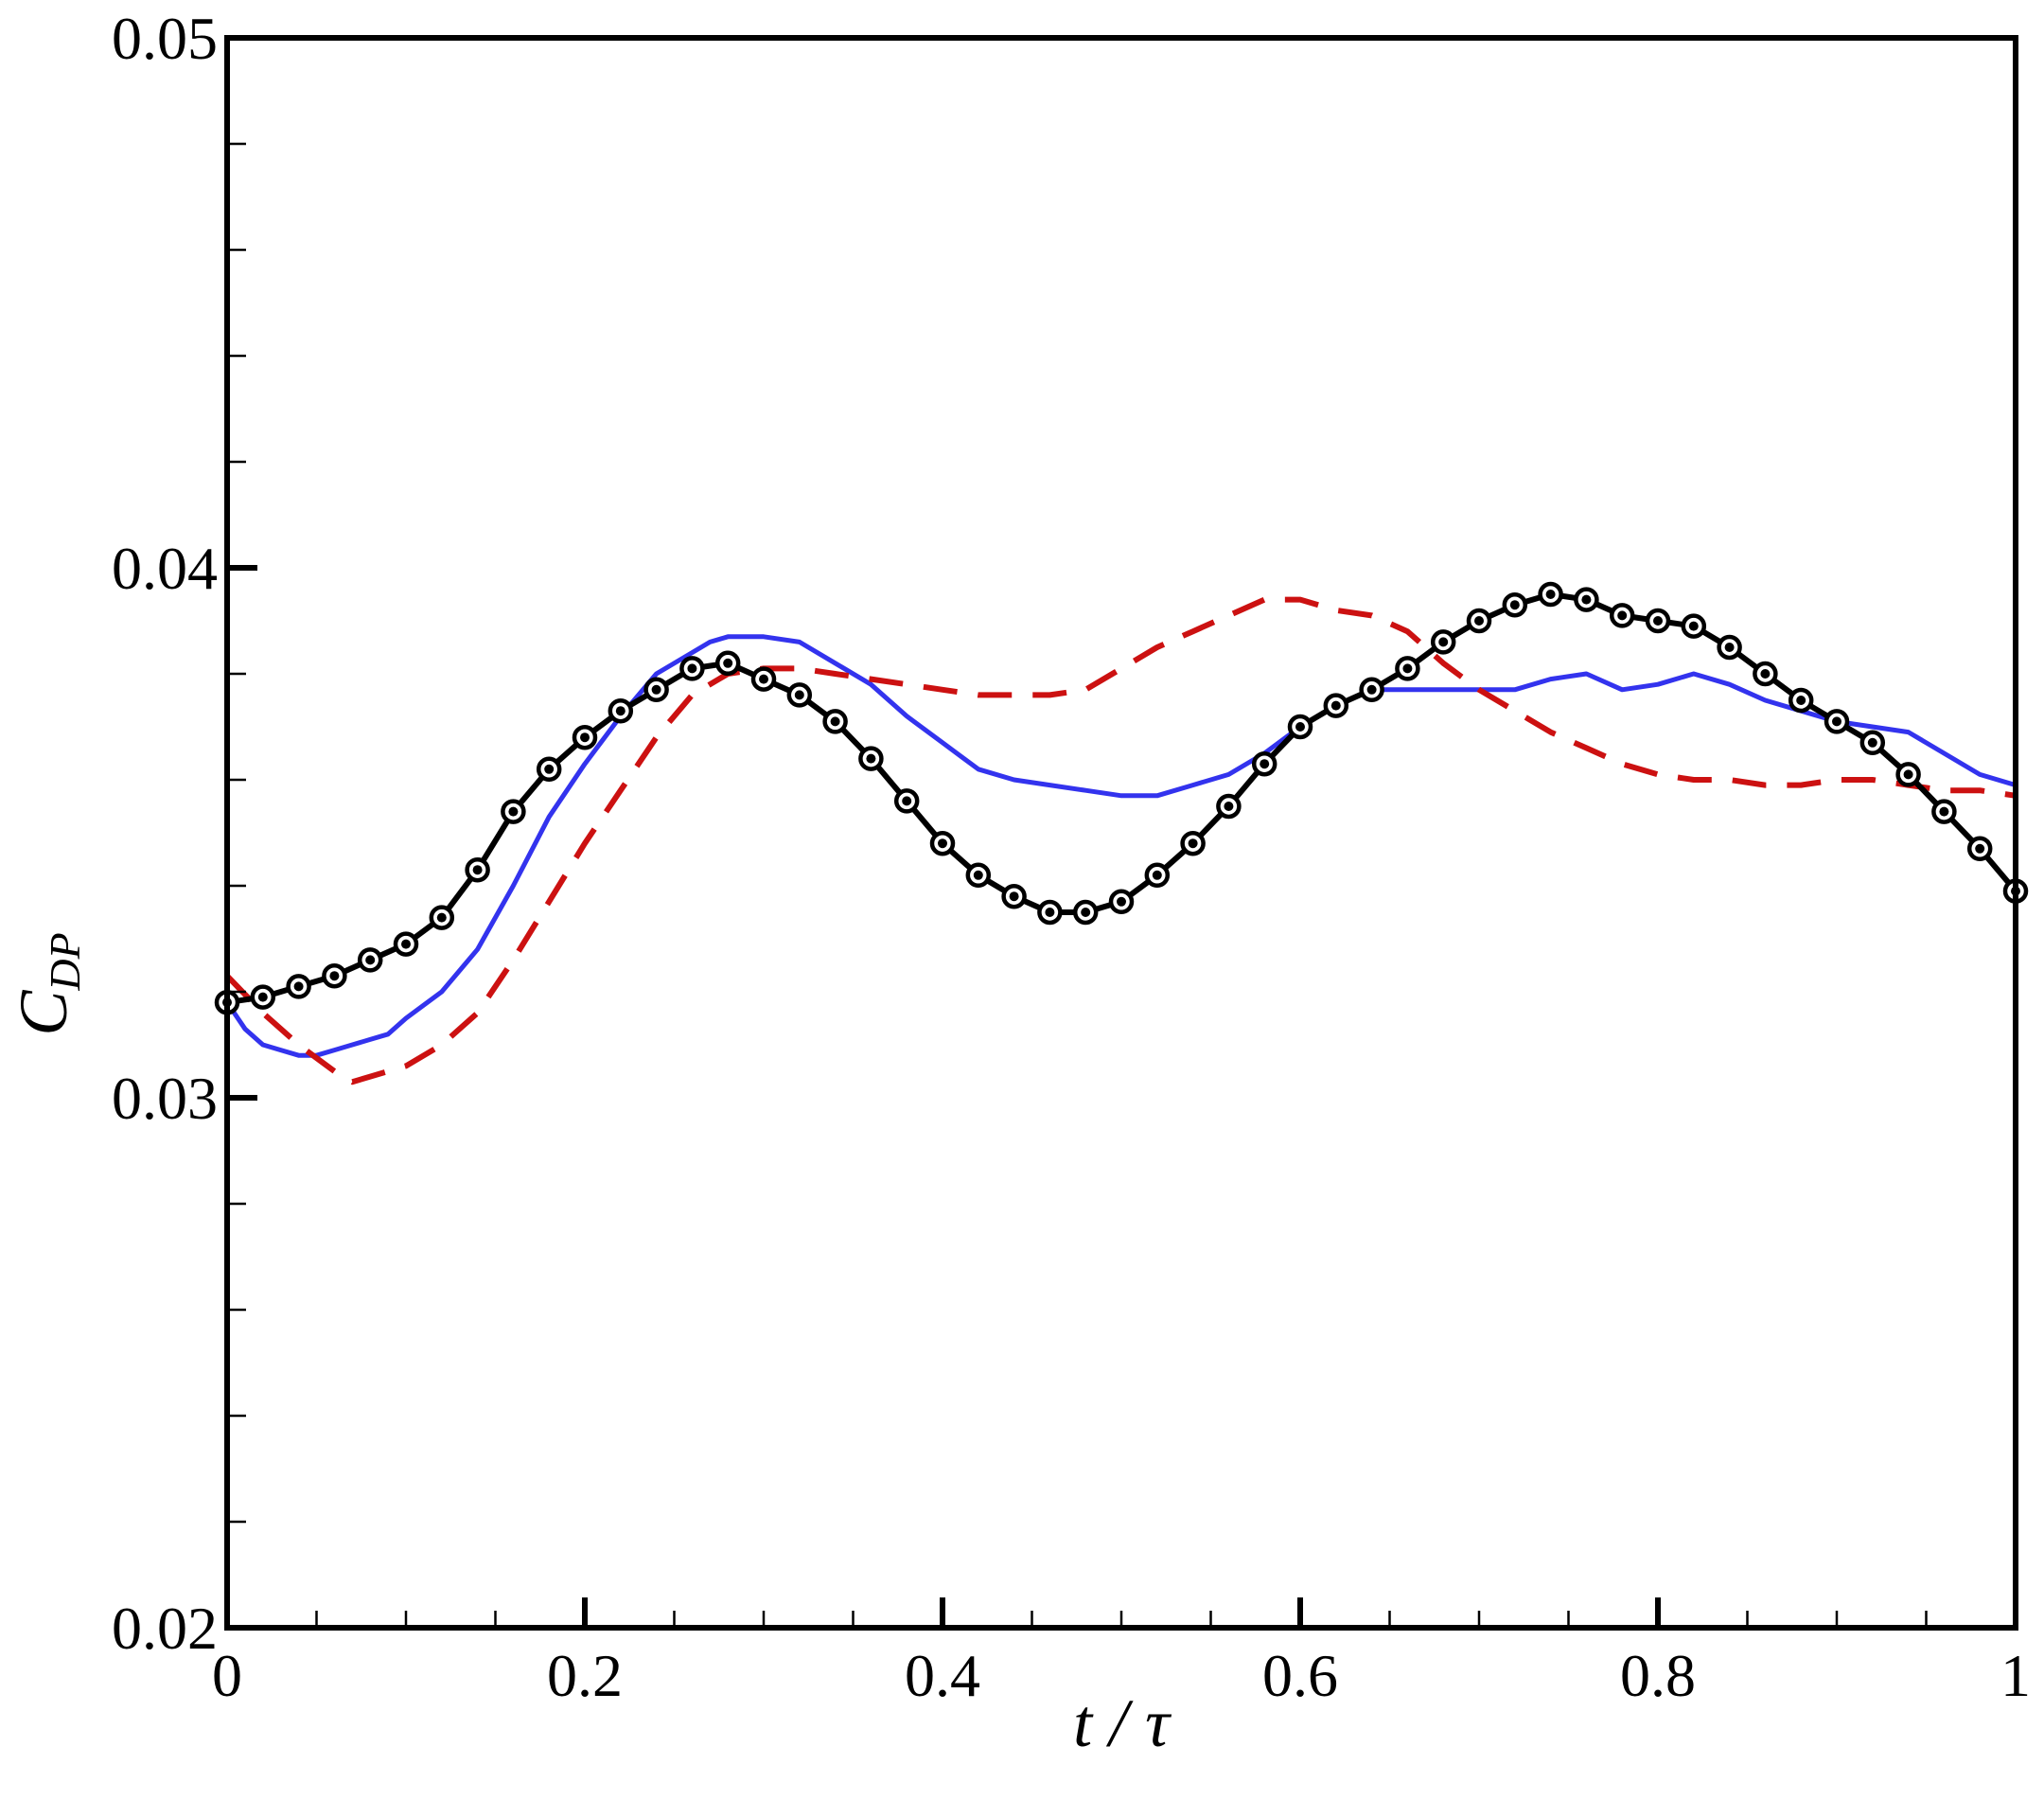  I want to click on x-tick-label-5: 1, so click(2015, 1675).